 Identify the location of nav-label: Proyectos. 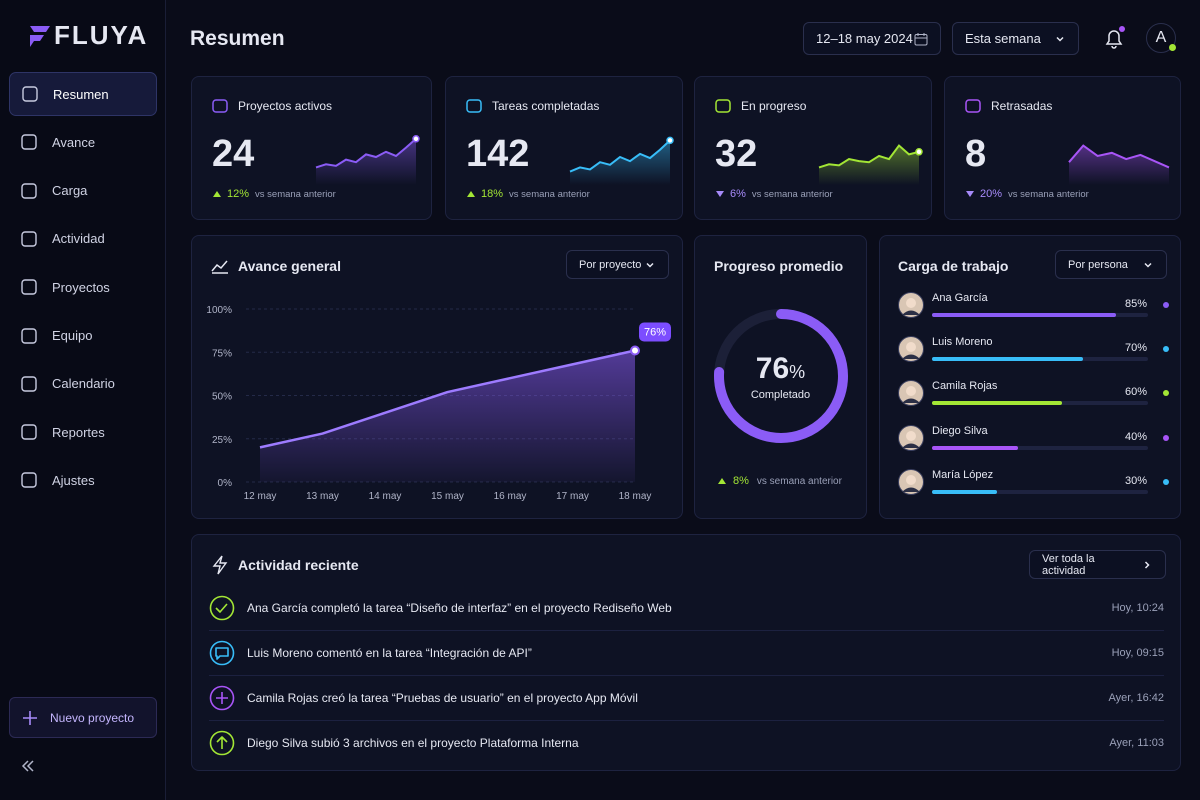
(81, 287).